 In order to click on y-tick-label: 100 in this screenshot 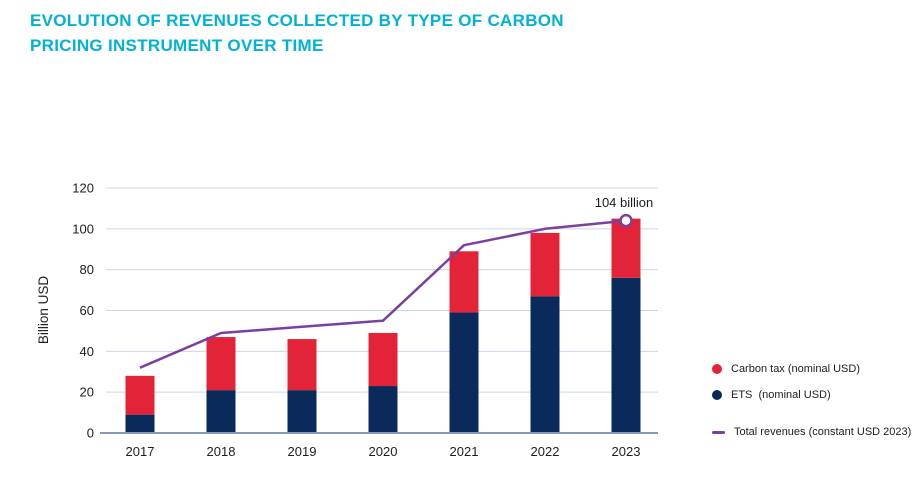, I will do `click(83, 228)`.